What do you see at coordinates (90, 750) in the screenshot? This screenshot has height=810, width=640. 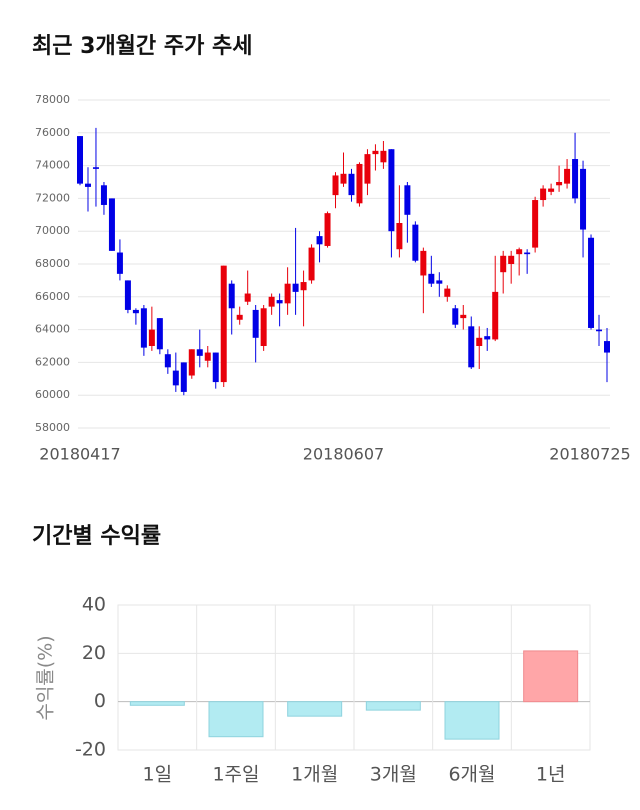 I see `y-tick-label: -20` at bounding box center [90, 750].